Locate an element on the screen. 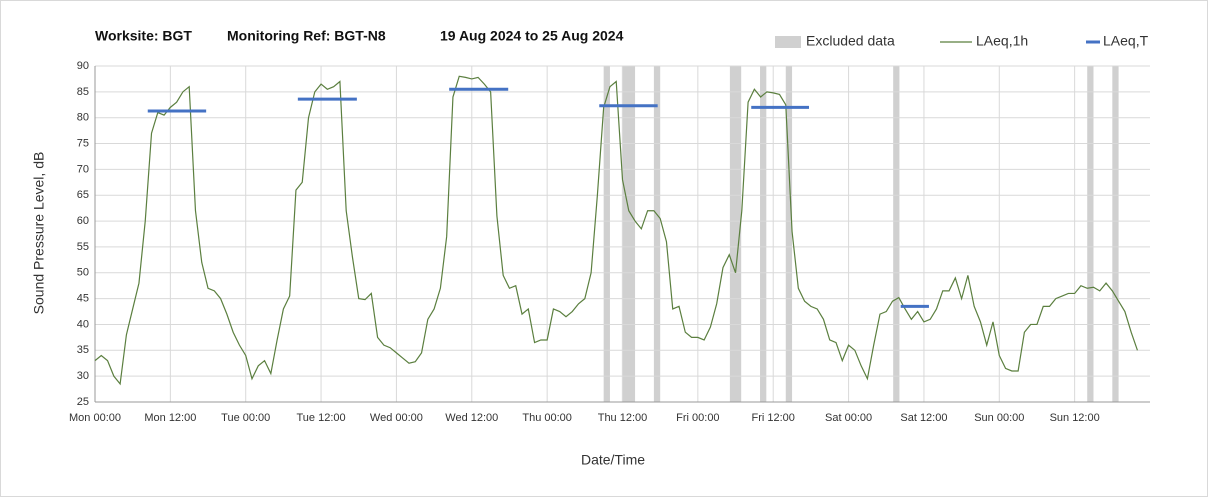 The width and height of the screenshot is (1208, 497). chart-title: 19 Aug 2024 to 25 Aug 2024 is located at coordinates (532, 36).